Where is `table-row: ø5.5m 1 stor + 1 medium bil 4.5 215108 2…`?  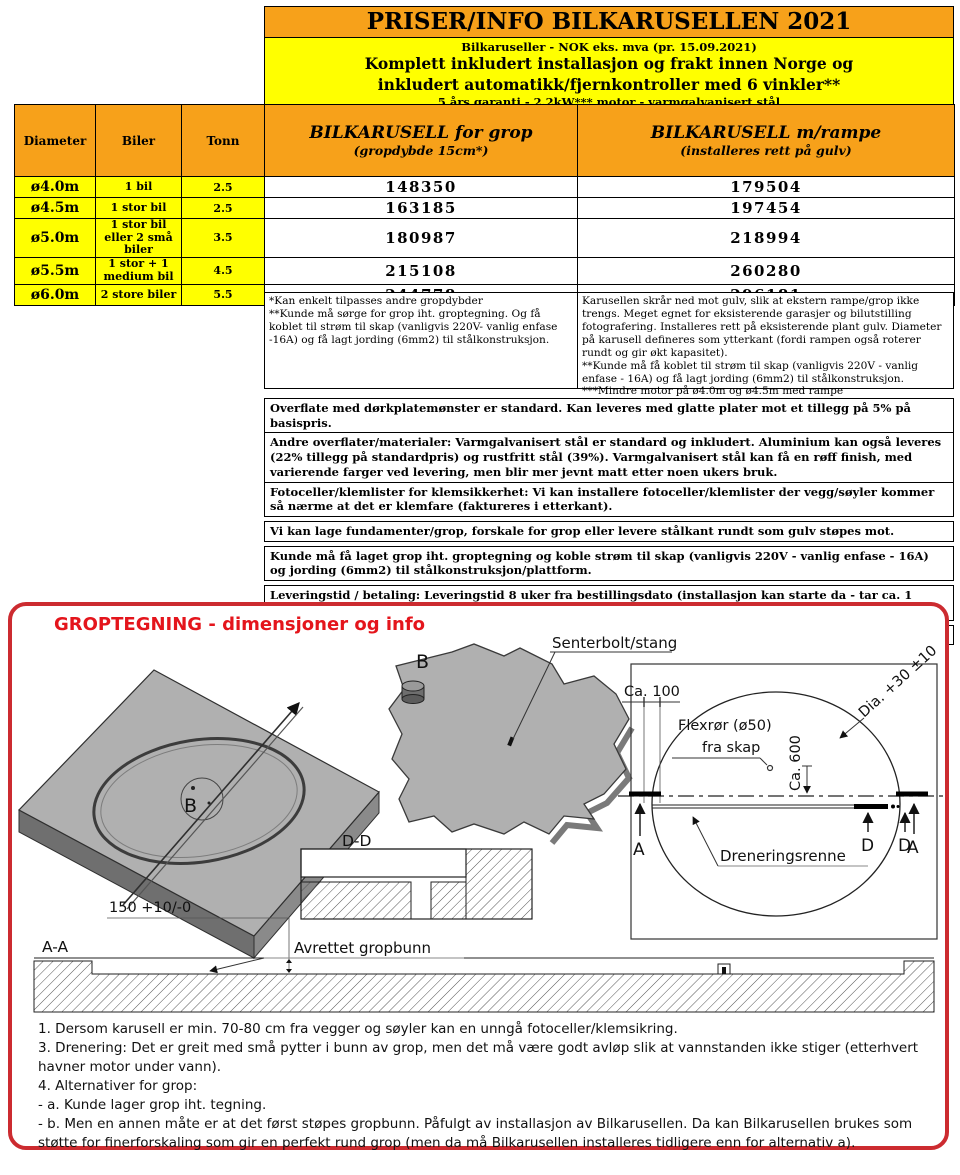 table-row: ø5.5m 1 stor + 1 medium bil 4.5 215108 2… is located at coordinates (484, 270).